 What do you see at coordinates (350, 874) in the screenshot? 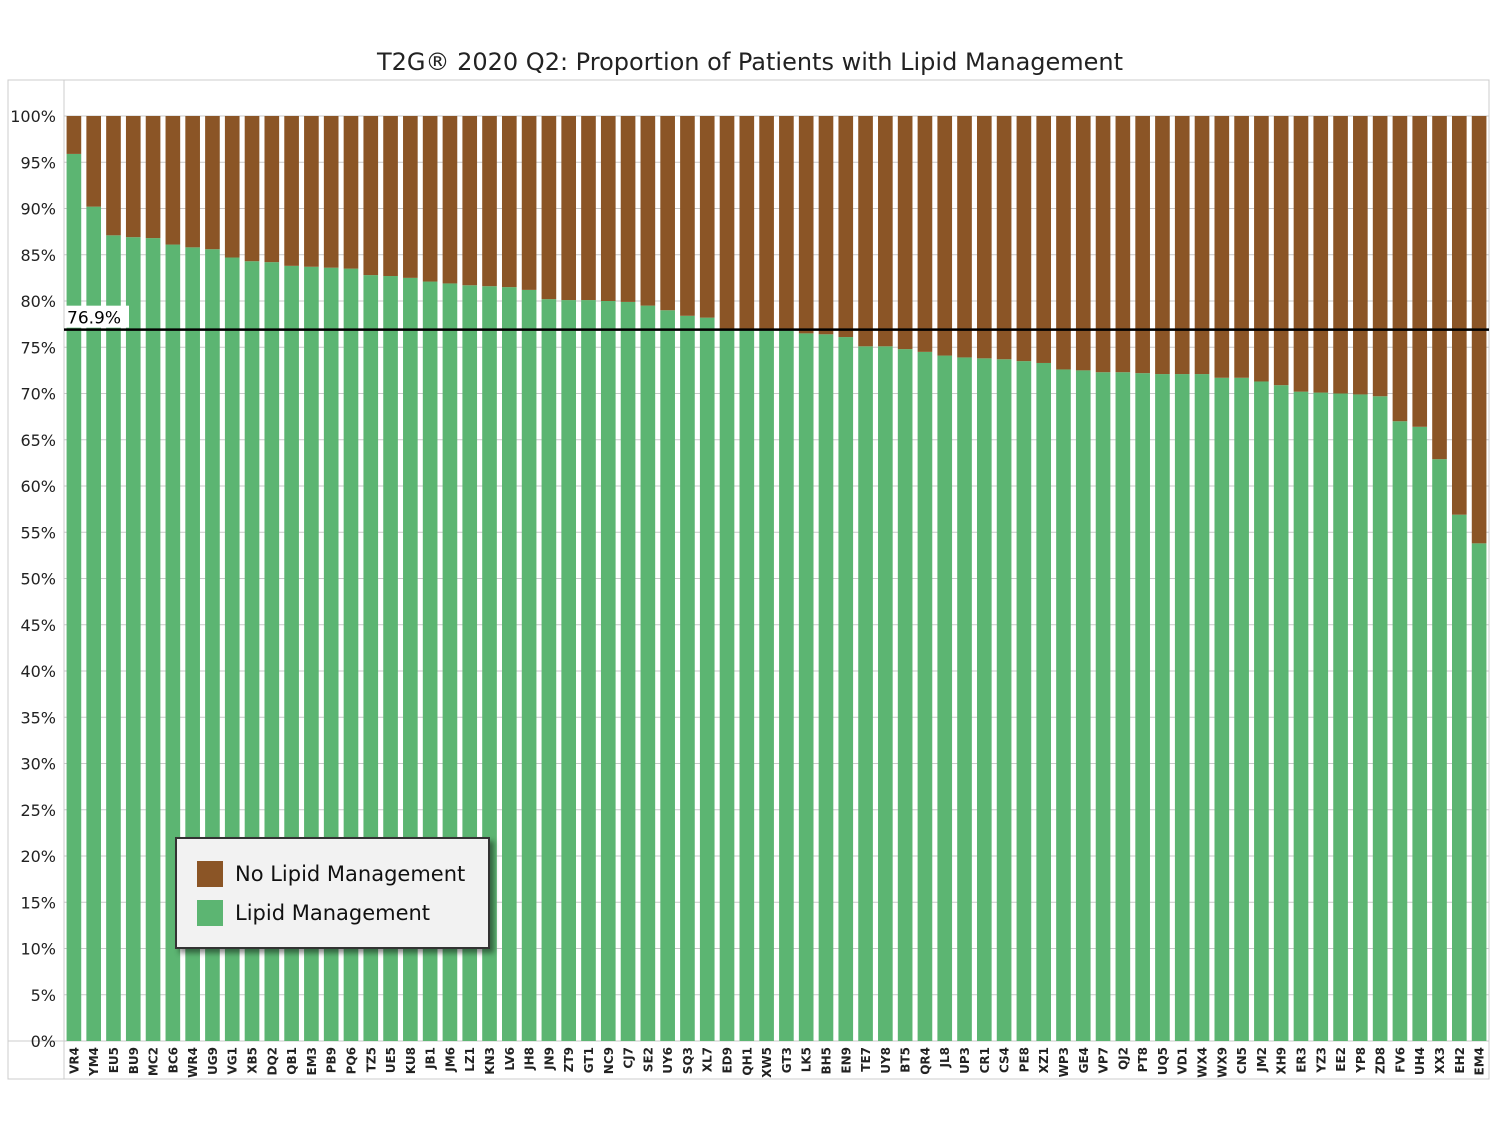
I see `legend-label-no-lipid: No Lipid Management` at bounding box center [350, 874].